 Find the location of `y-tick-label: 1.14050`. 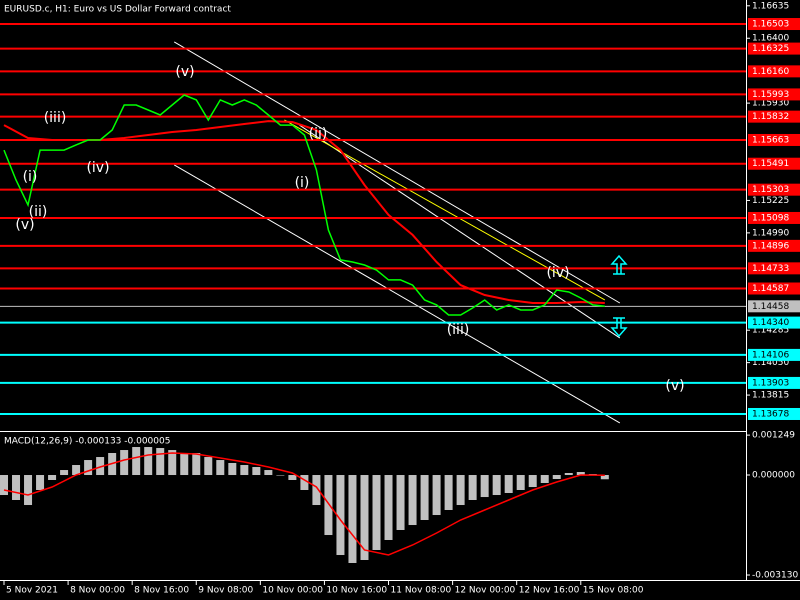

y-tick-label: 1.14050 is located at coordinates (770, 363).